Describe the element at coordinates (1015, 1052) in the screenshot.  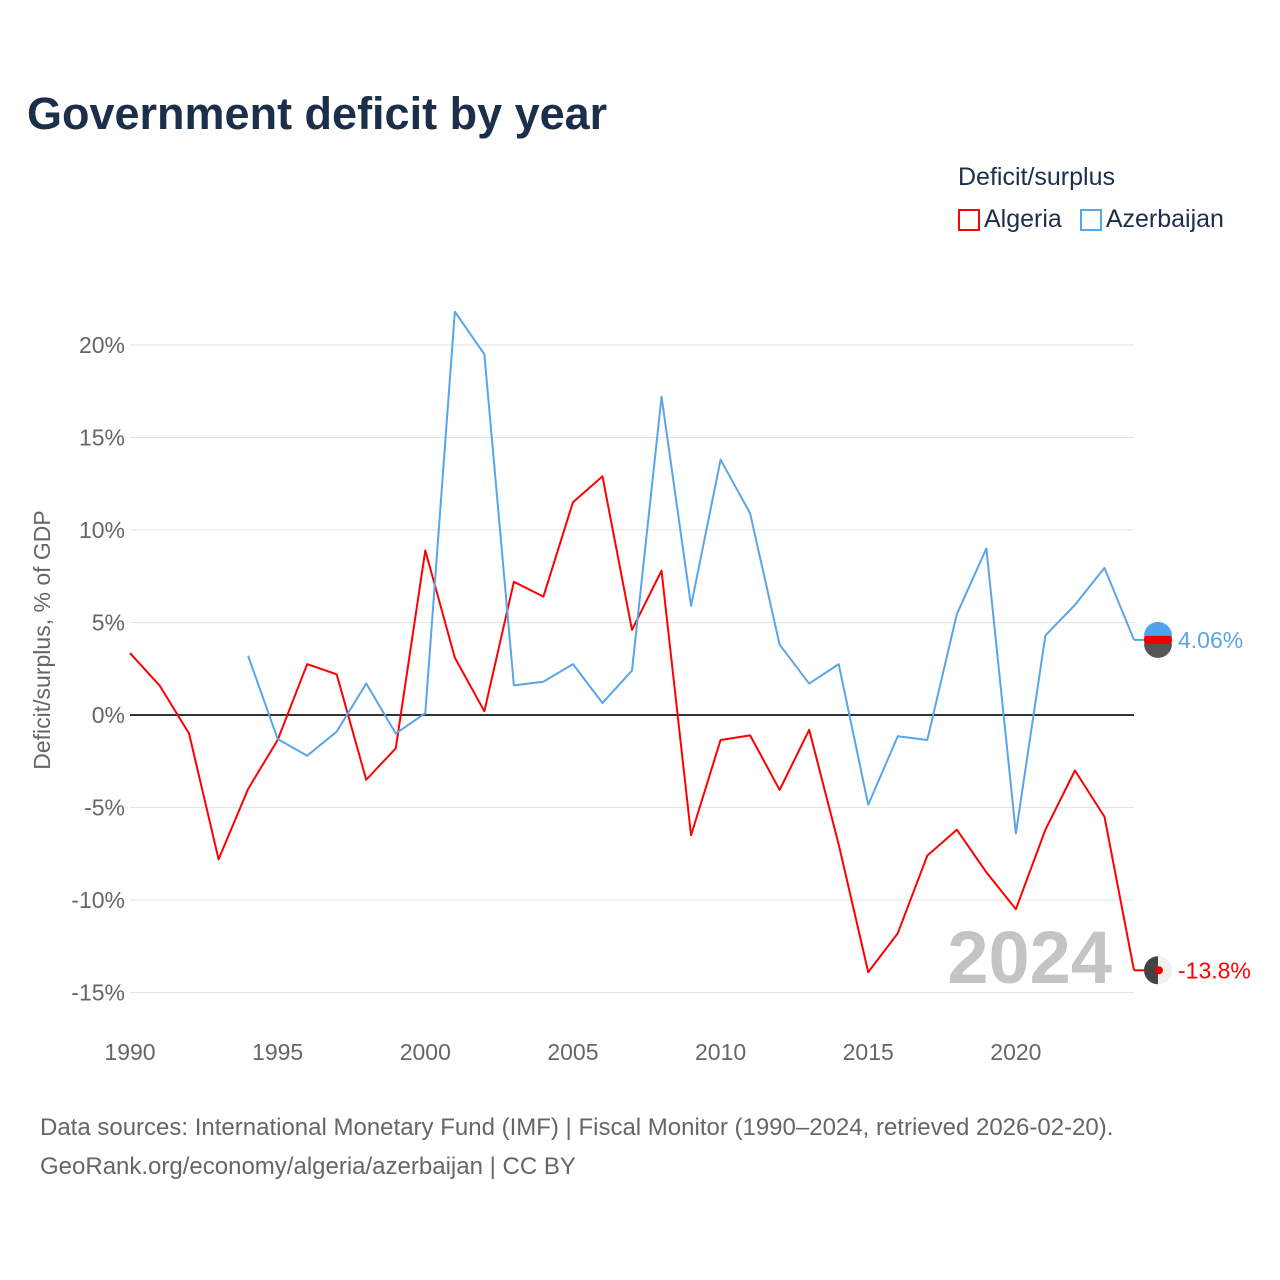
I see `x-tick-label: 2020` at that location.